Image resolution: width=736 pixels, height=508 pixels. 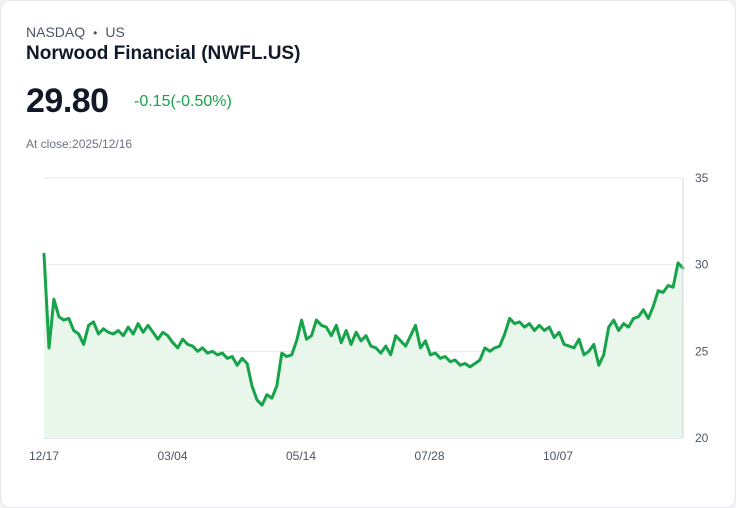 I want to click on x-axis-ticks: 12/17 03/04 05/14 07/28 10/07, so click(x=301, y=456).